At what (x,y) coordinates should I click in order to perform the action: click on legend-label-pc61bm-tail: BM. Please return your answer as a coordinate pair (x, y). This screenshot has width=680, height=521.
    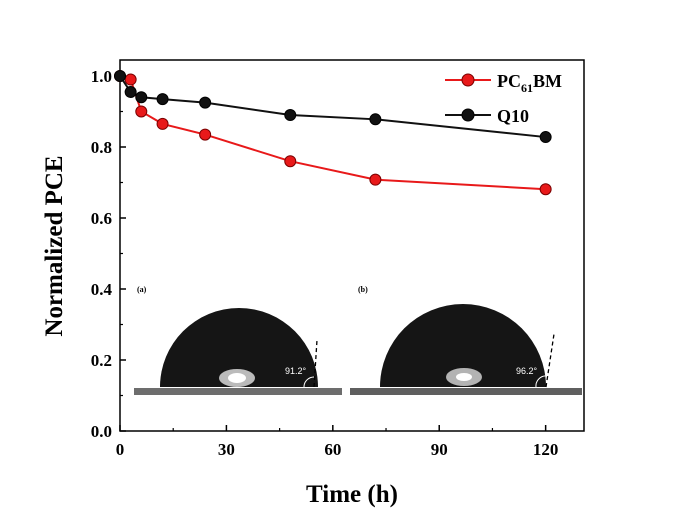
    Looking at the image, I should click on (547, 81).